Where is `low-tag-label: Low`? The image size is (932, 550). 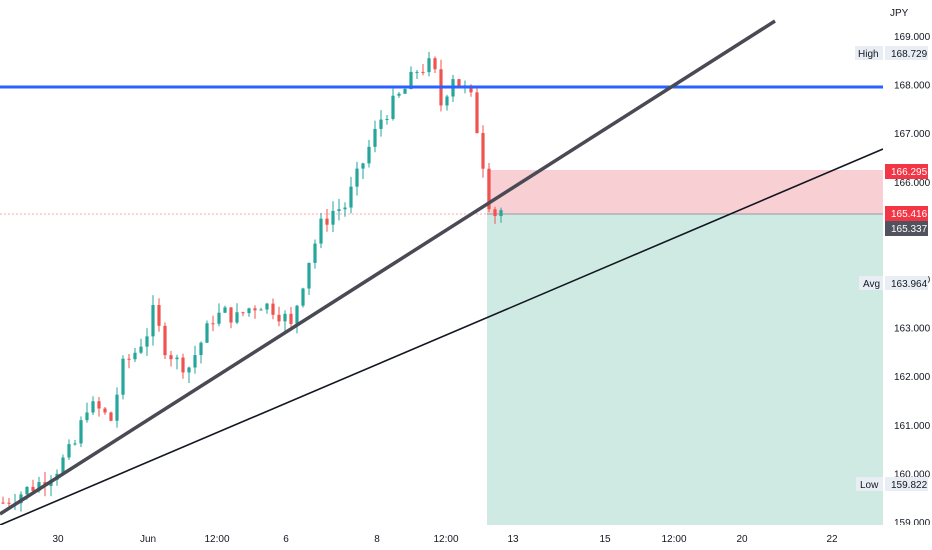 low-tag-label: Low is located at coordinates (869, 485).